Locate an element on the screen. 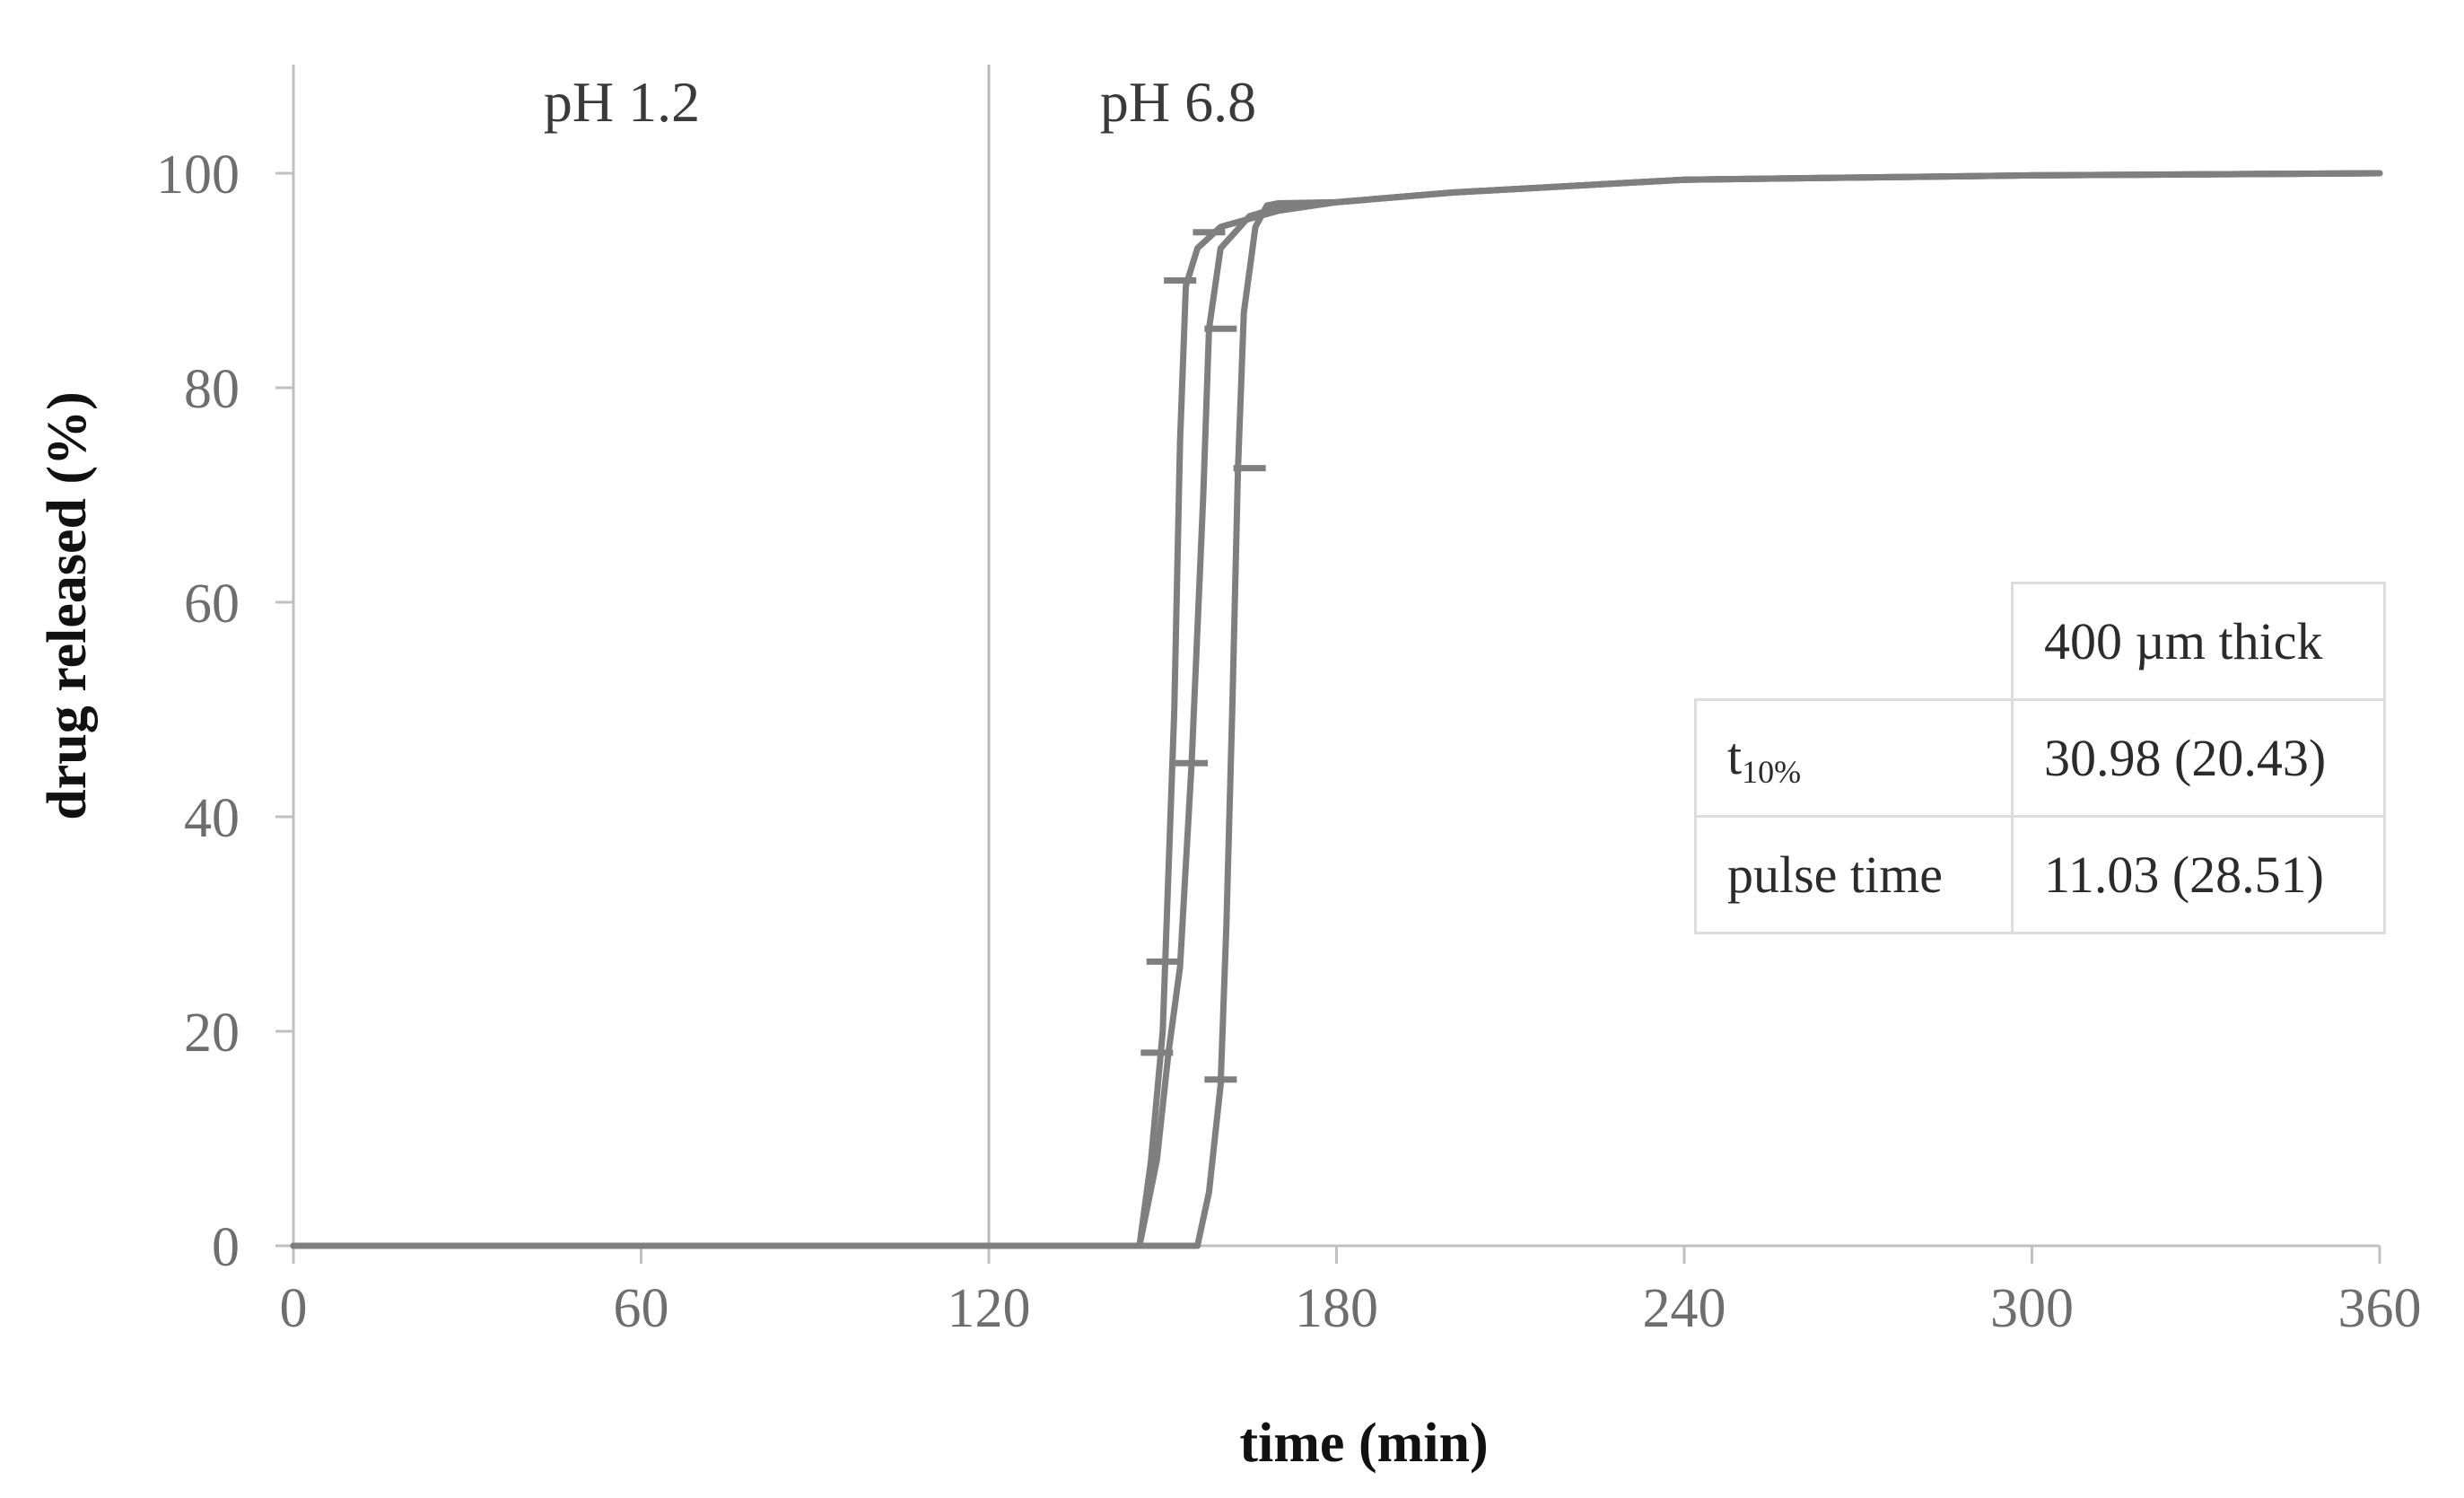  summary-row-value: 30.98 (20.43) is located at coordinates (2198, 758).